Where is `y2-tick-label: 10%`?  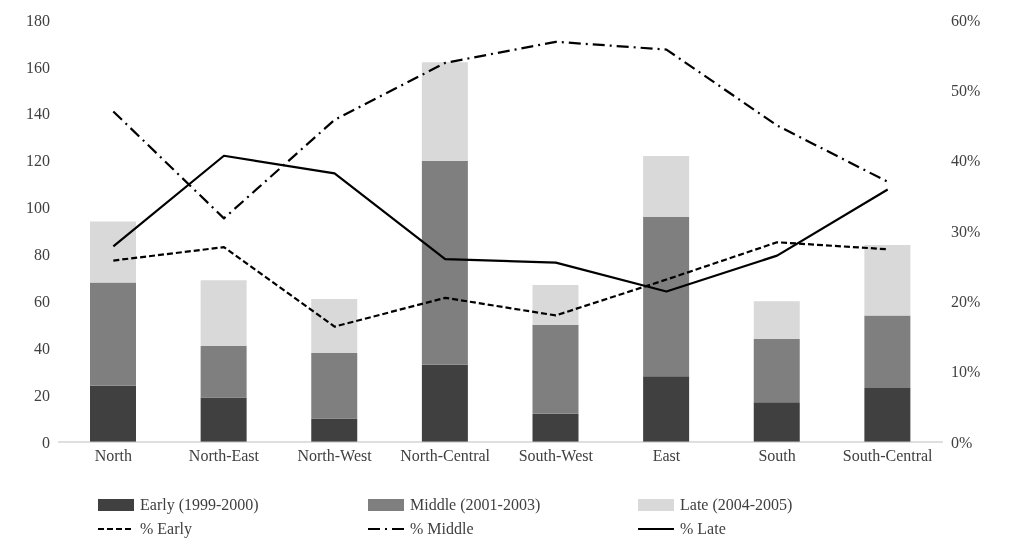 y2-tick-label: 10% is located at coordinates (966, 372).